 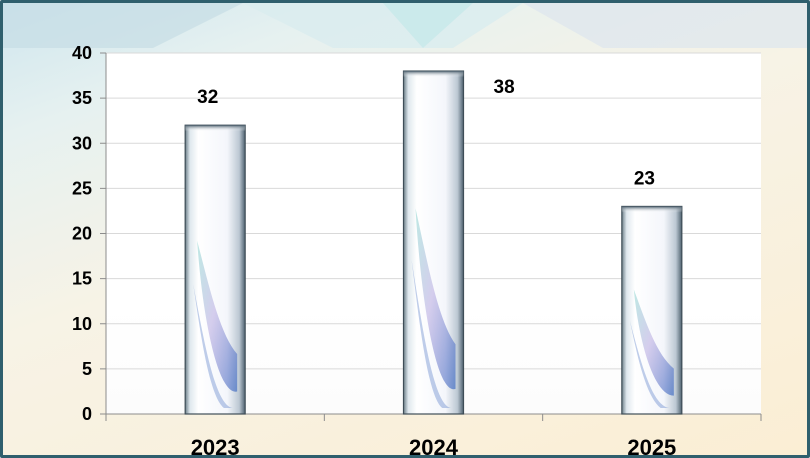 I want to click on y-tick-label: 20, so click(x=82, y=234).